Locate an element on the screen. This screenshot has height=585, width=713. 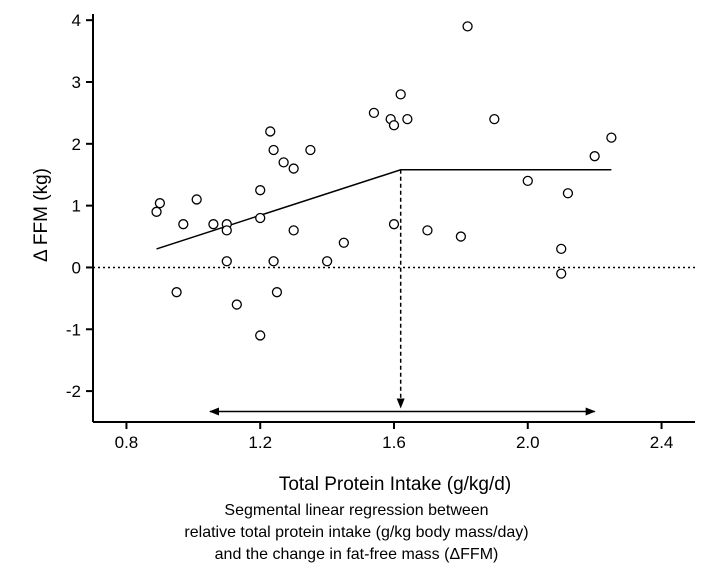
x-tick-label: 1.6 is located at coordinates (394, 442).